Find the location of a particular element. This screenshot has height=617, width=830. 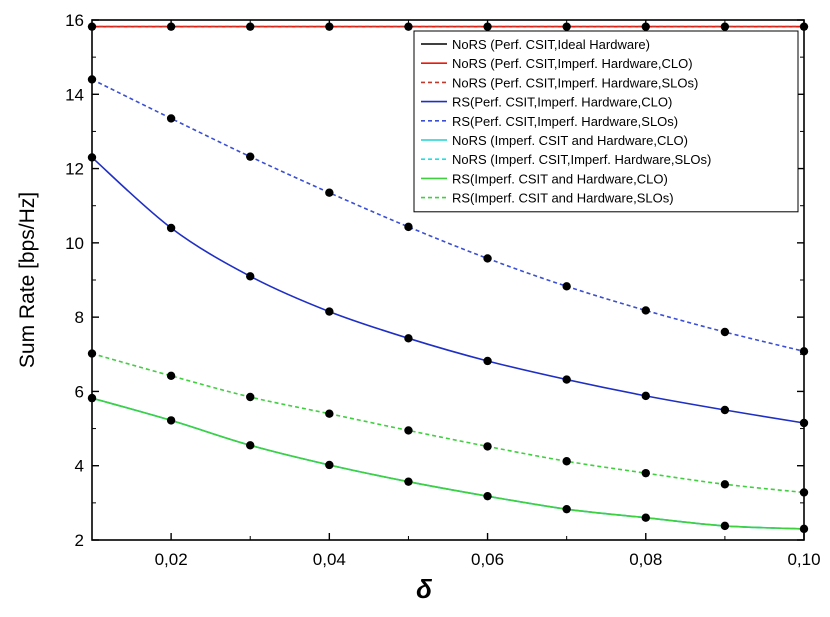

y-axis-title: Sum Rate [bps/Hz] is located at coordinates (27, 280).